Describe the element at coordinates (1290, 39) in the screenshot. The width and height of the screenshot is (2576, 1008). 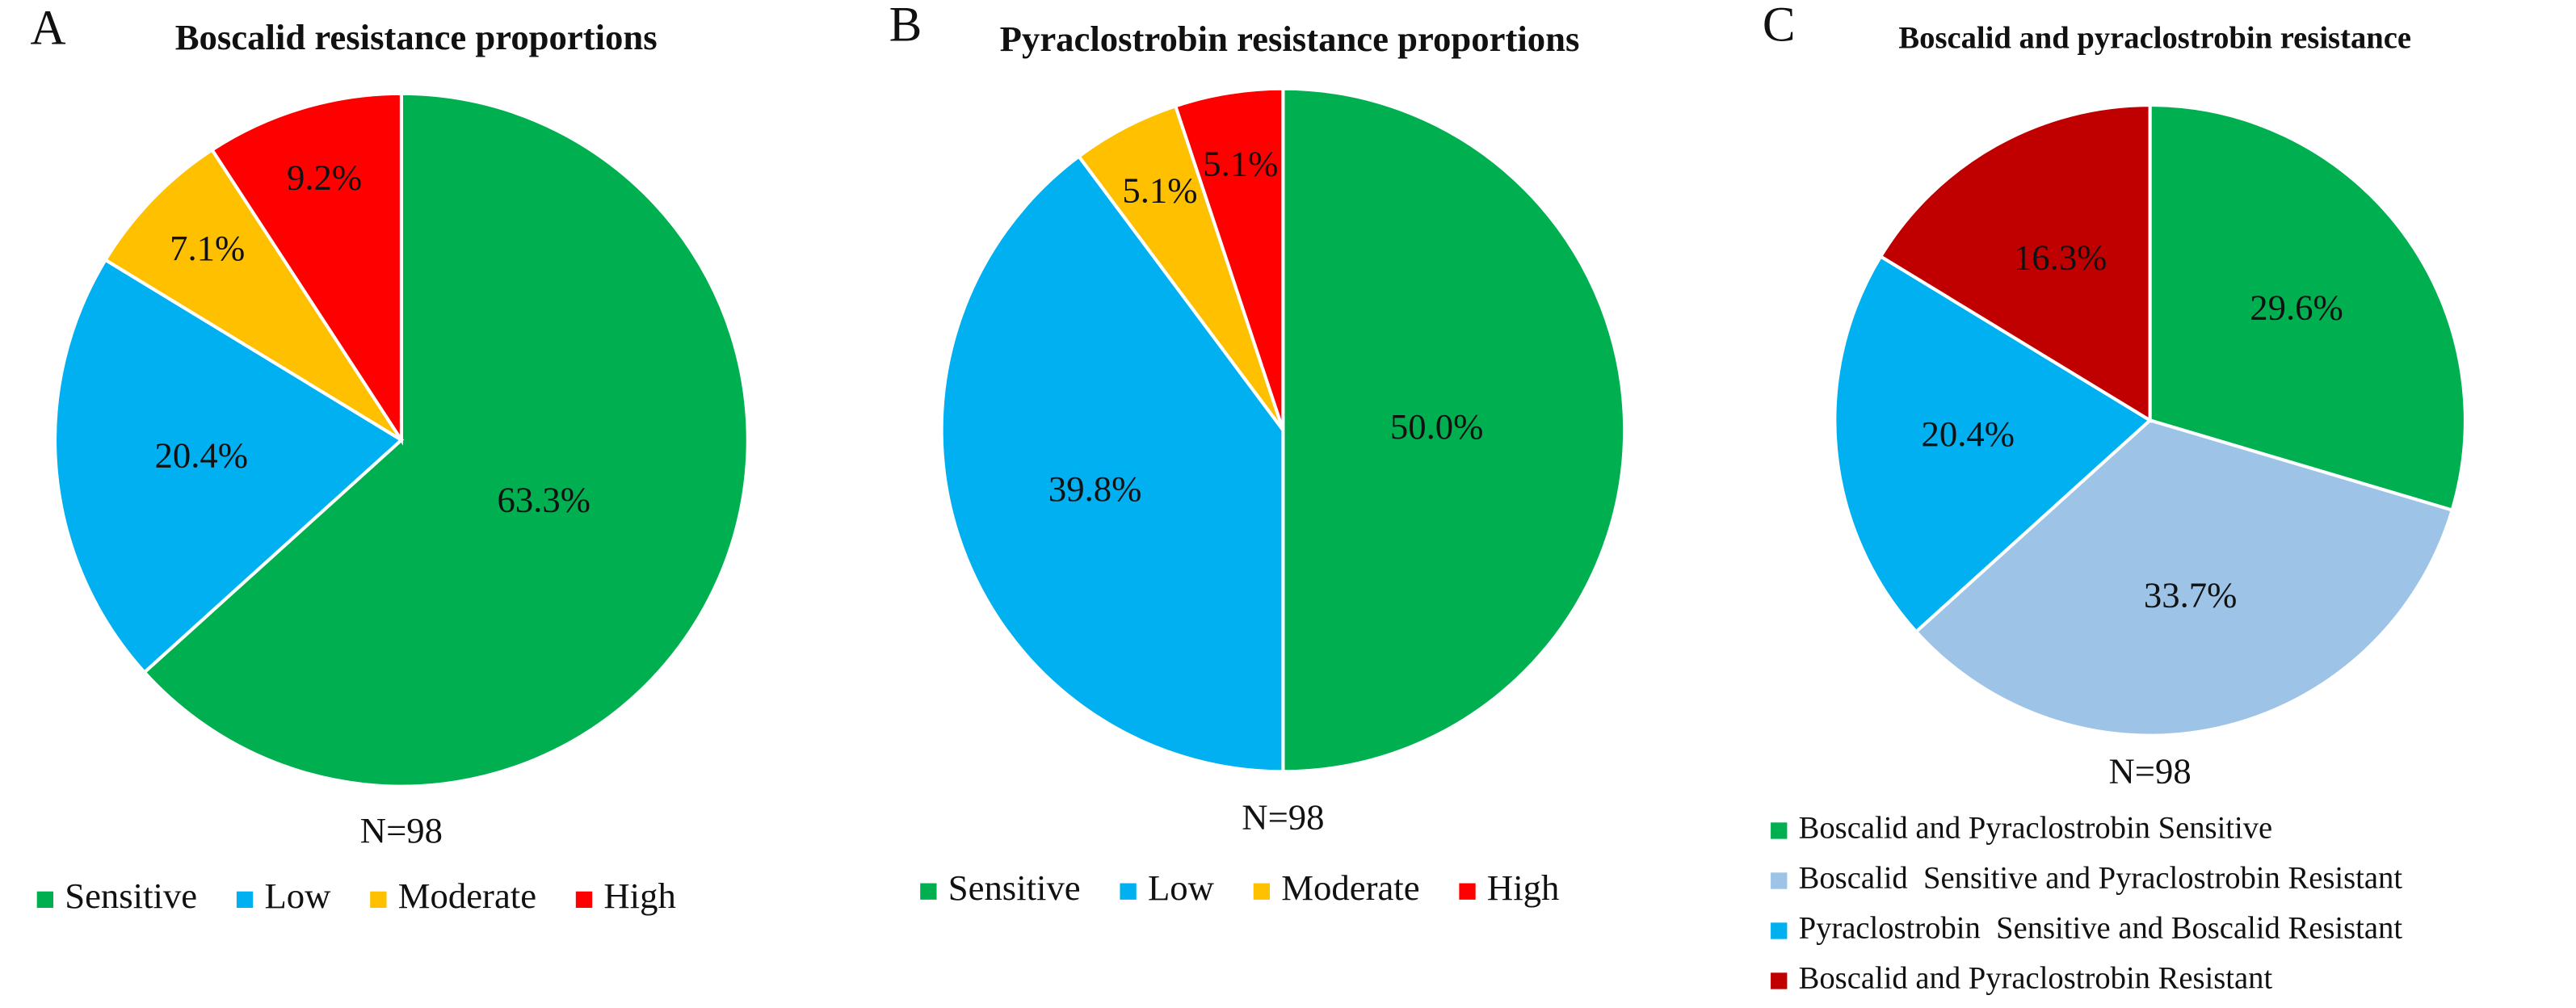
I see `chart-title: Pyraclostrobin resistance proportions` at that location.